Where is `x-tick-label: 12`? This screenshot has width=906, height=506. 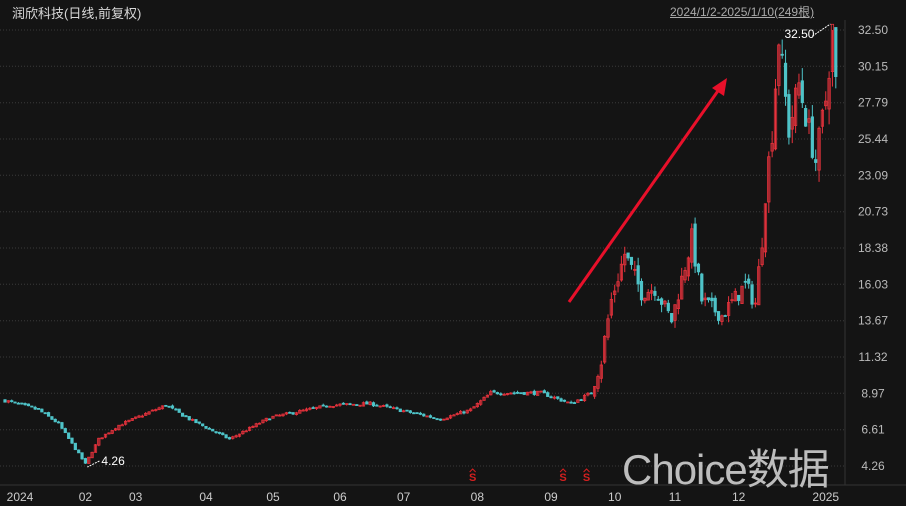
x-tick-label: 12 is located at coordinates (739, 497).